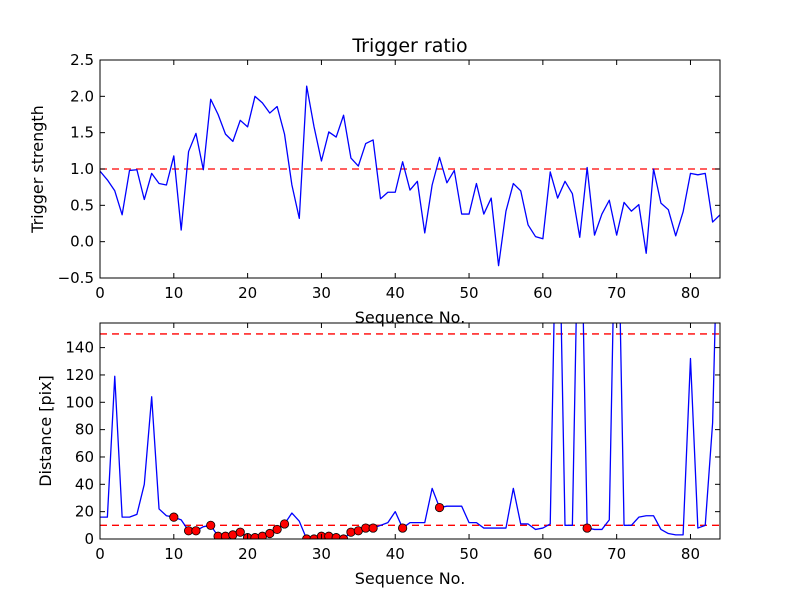 This screenshot has height=600, width=800. Describe the element at coordinates (84, 512) in the screenshot. I see `distance-y-tick-label: 20` at that location.